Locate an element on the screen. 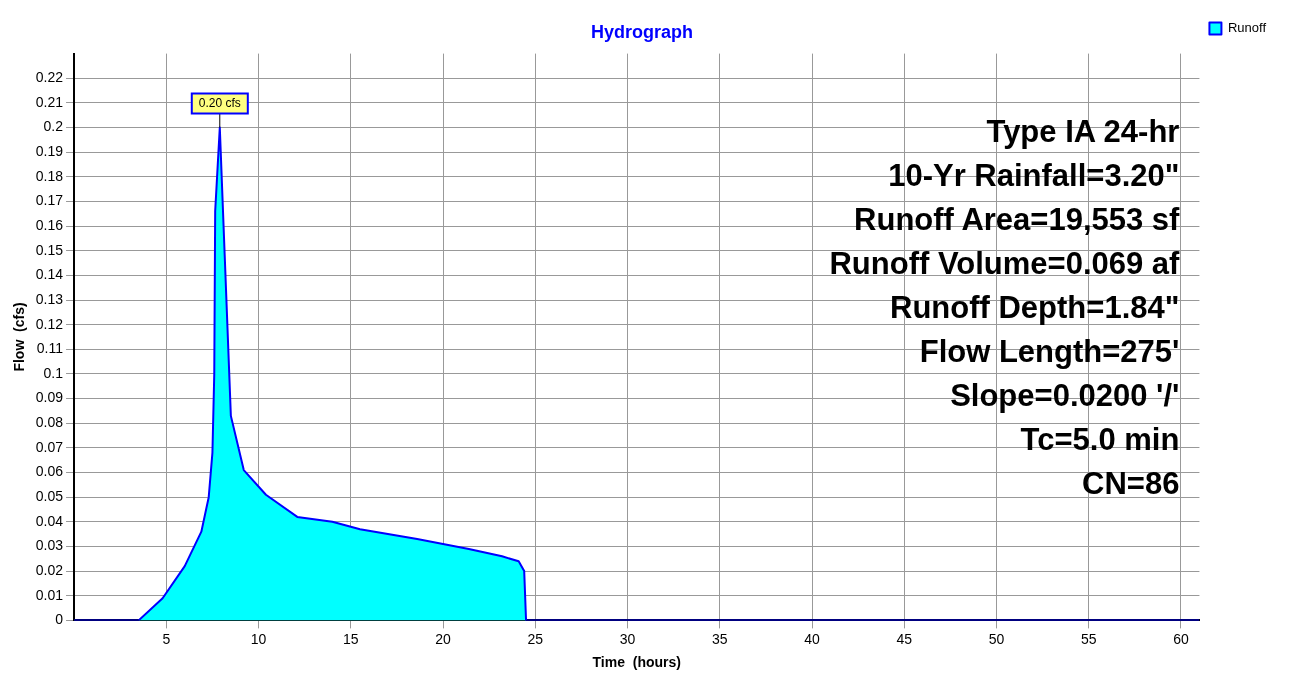 The width and height of the screenshot is (1294, 685). x-tick-label: 10 is located at coordinates (258, 638).